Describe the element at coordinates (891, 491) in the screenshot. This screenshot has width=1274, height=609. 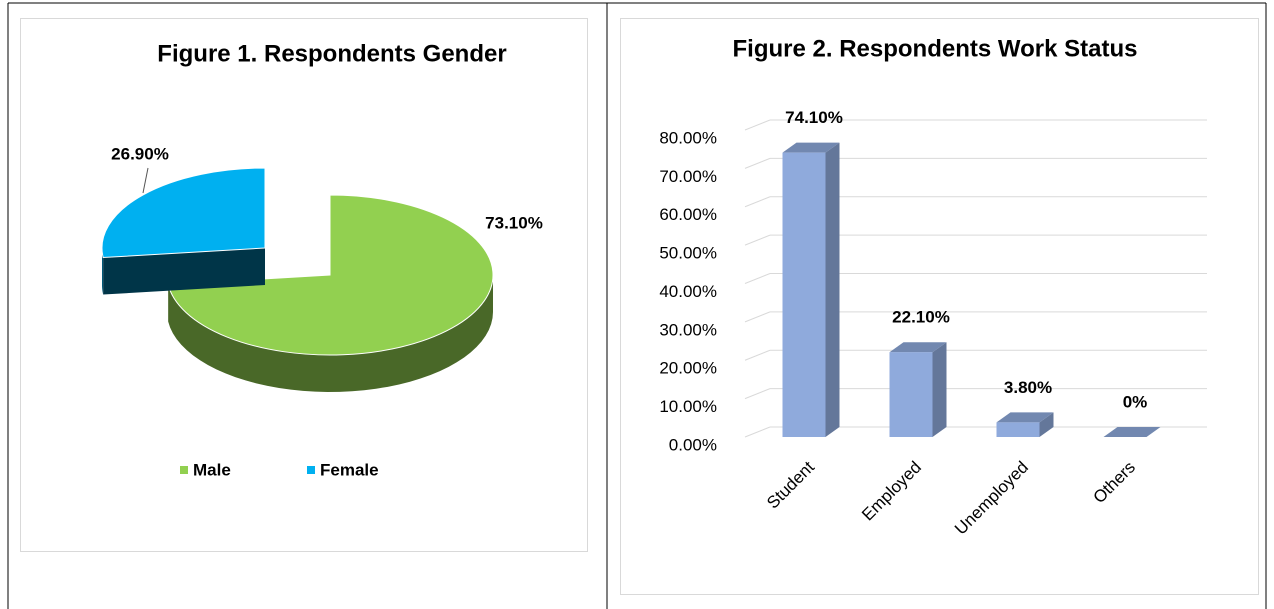
I see `x-tick-label: Employed` at that location.